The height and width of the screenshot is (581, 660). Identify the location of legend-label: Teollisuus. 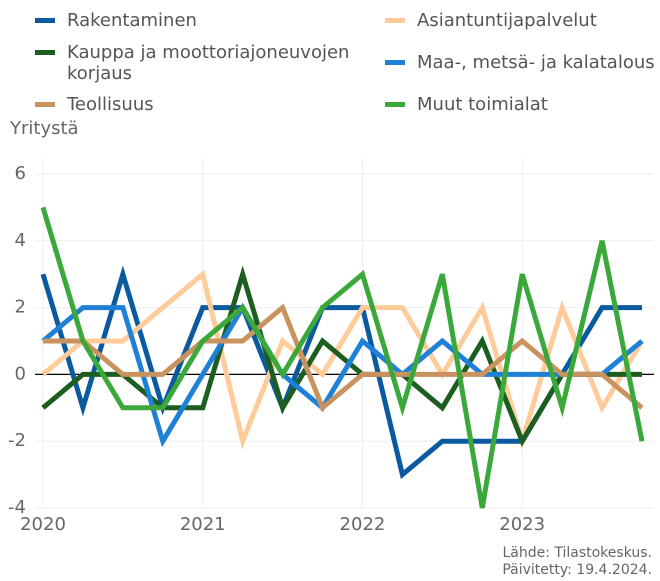
(110, 104).